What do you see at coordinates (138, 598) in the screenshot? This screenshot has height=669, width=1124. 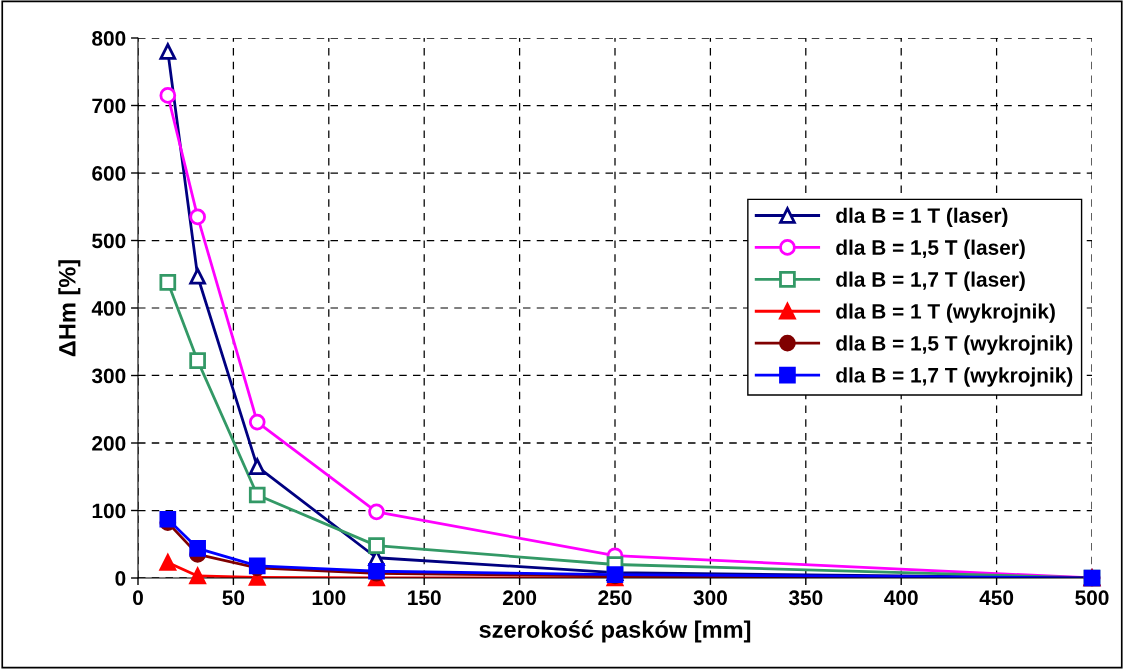 I see `x-tick-label: 0` at bounding box center [138, 598].